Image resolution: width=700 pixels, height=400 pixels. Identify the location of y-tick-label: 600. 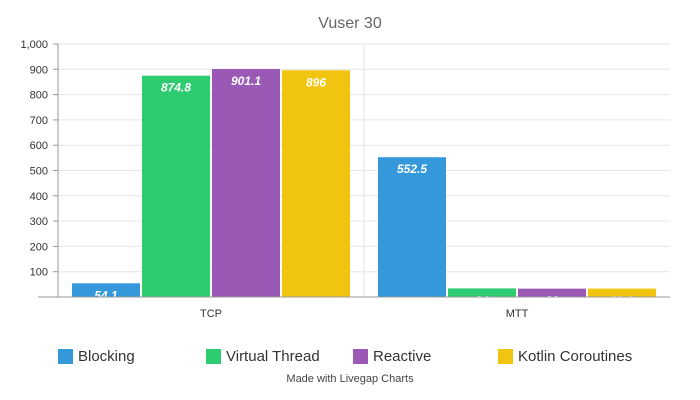
(39, 146).